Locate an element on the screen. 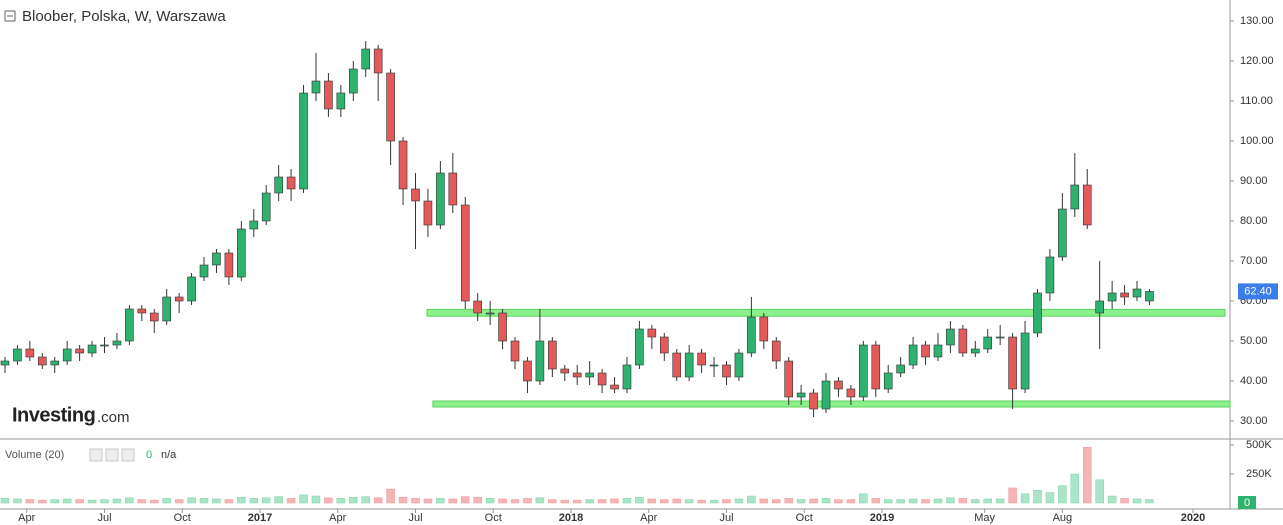  collapse-icon is located at coordinates (10, 16).